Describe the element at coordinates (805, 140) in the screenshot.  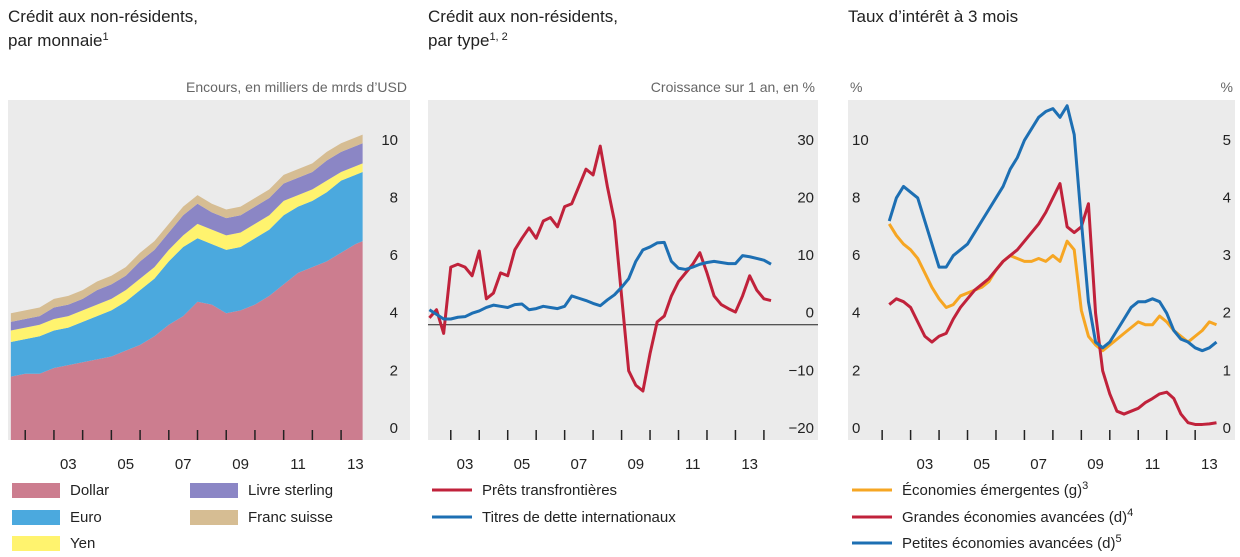
I see `y-tick-label: 30` at that location.